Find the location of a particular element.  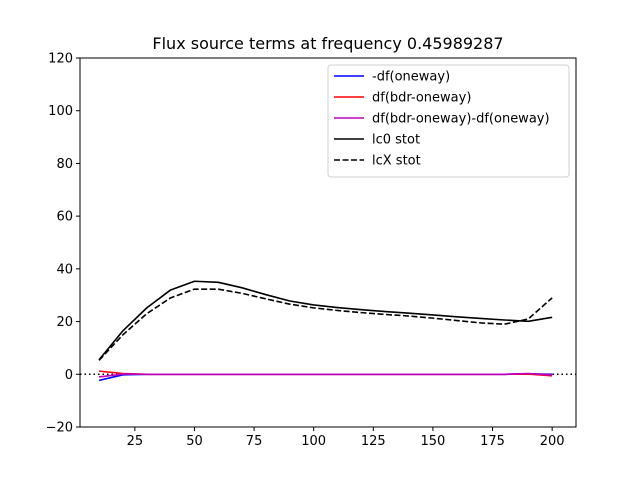

legend-label: df(bdr-oneway) is located at coordinates (421, 98).